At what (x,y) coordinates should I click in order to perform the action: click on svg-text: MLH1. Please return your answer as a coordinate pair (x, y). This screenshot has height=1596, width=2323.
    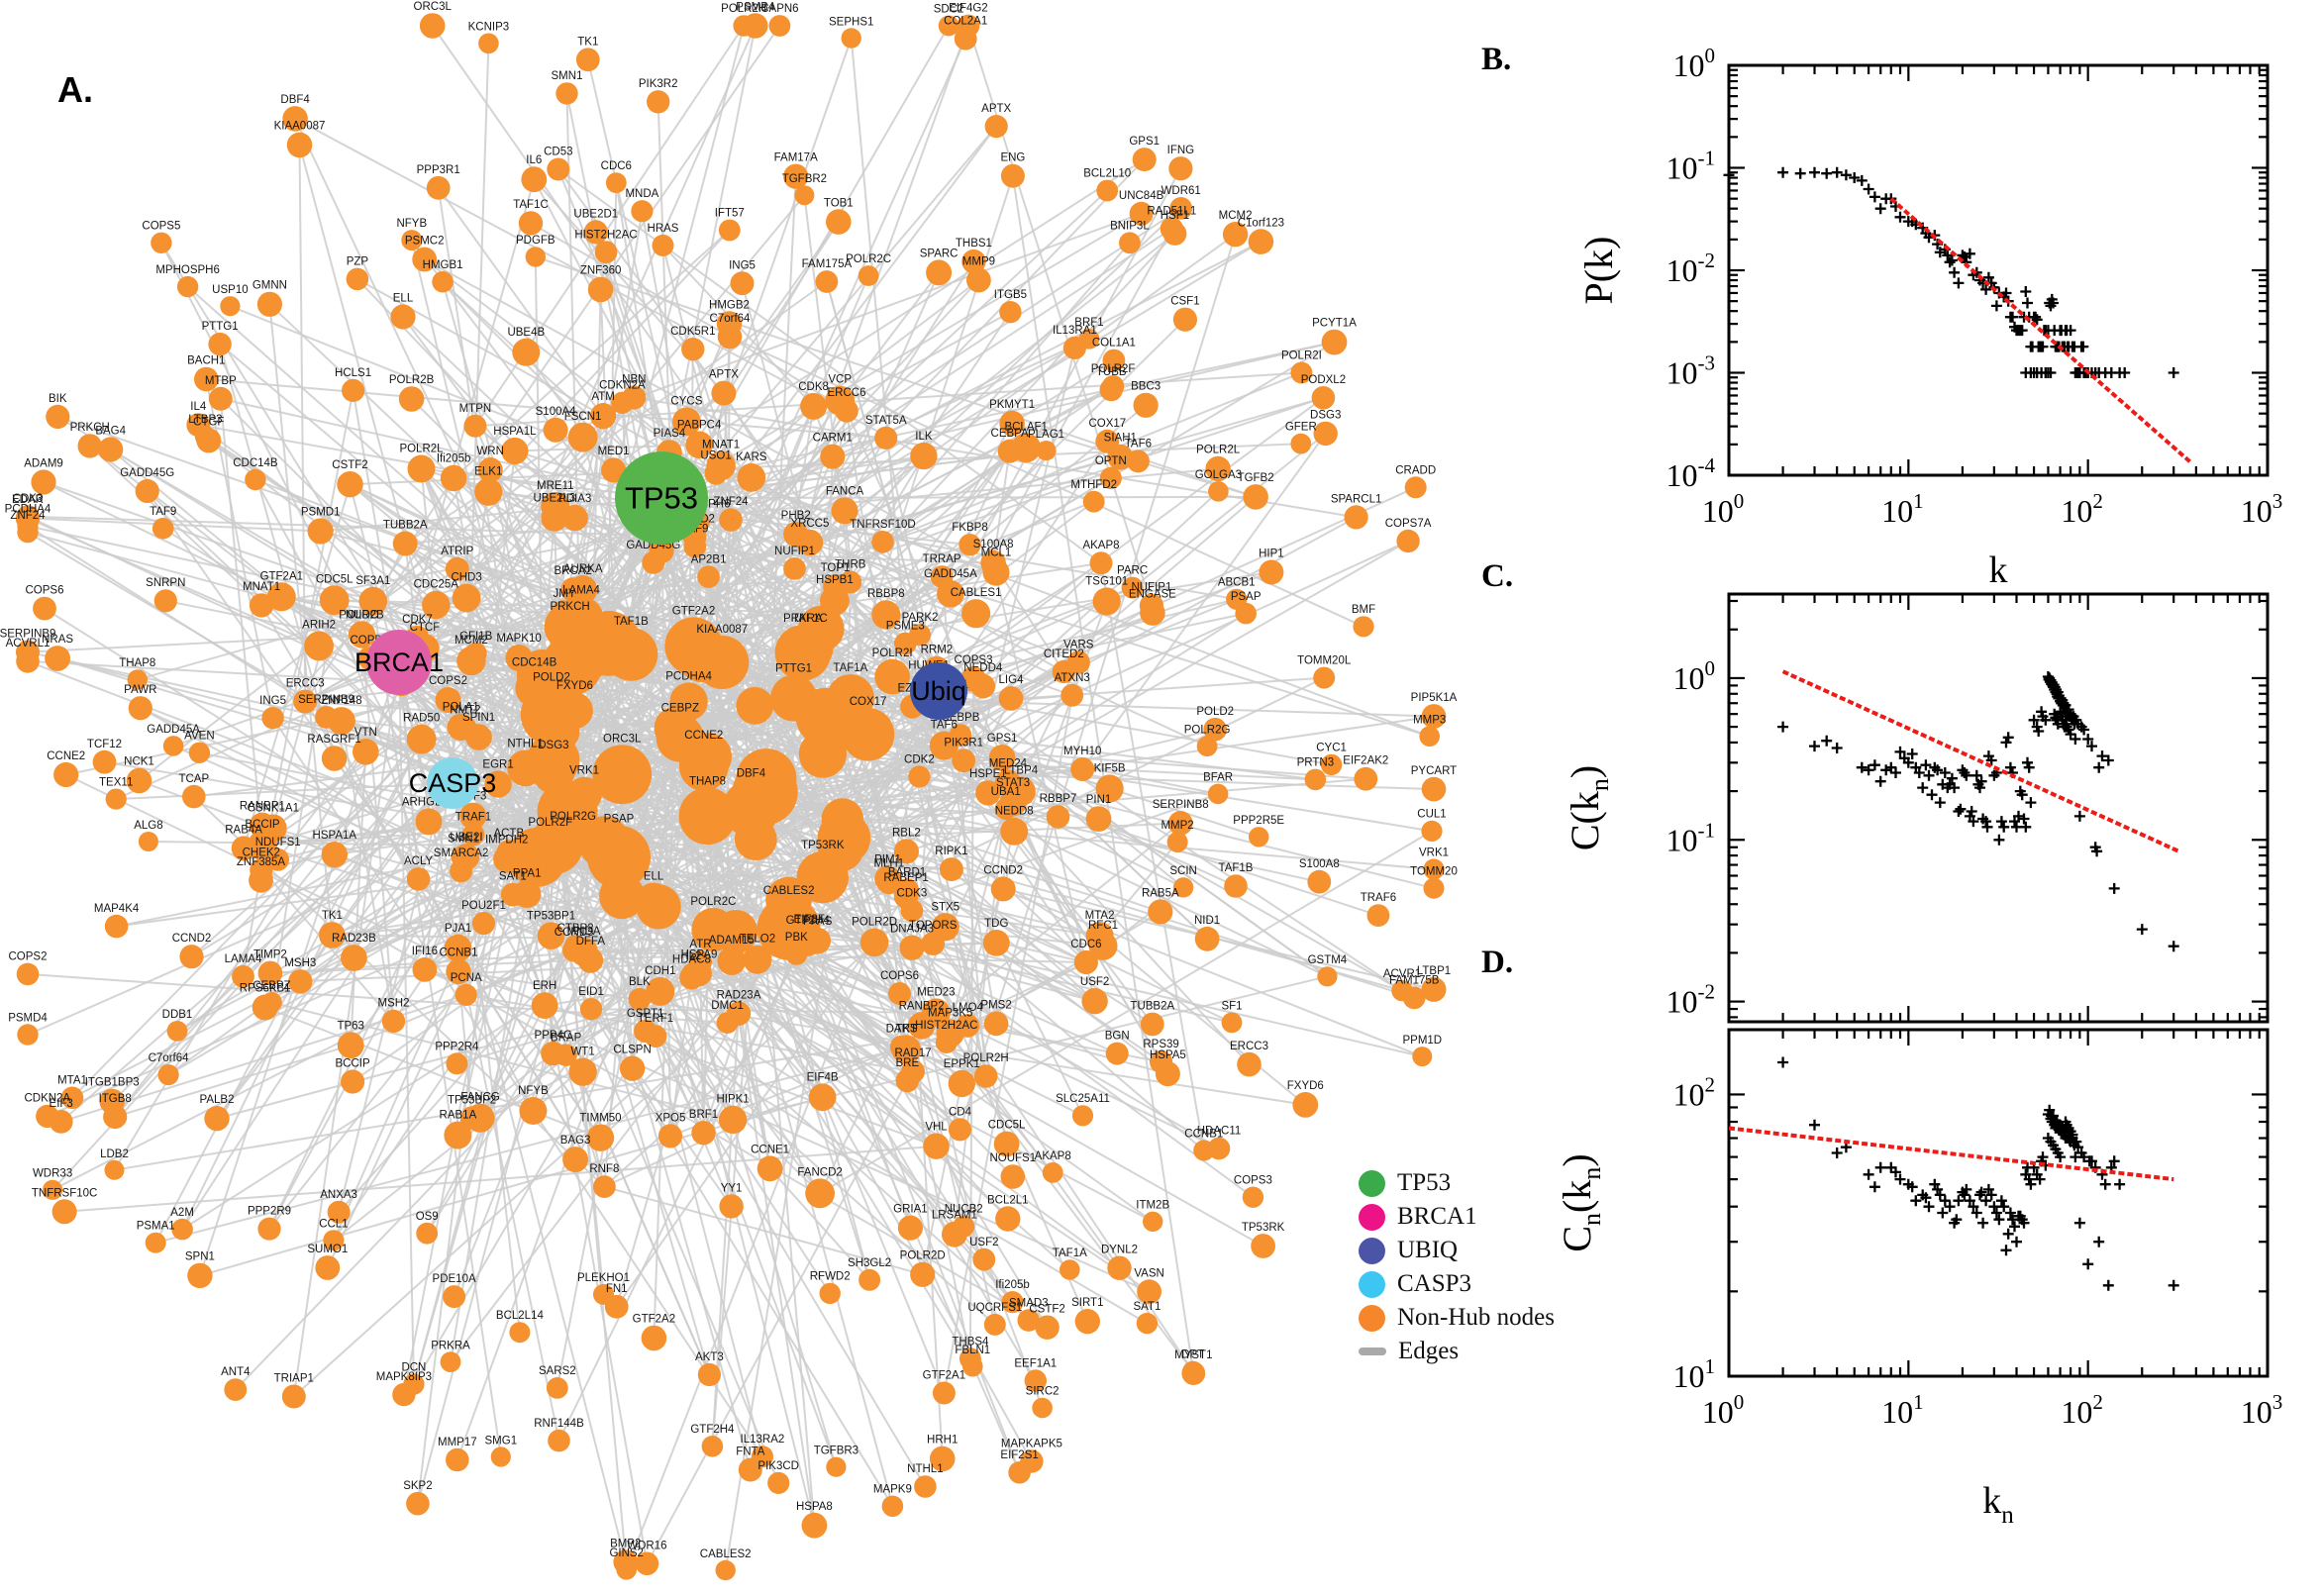
    Looking at the image, I should click on (889, 864).